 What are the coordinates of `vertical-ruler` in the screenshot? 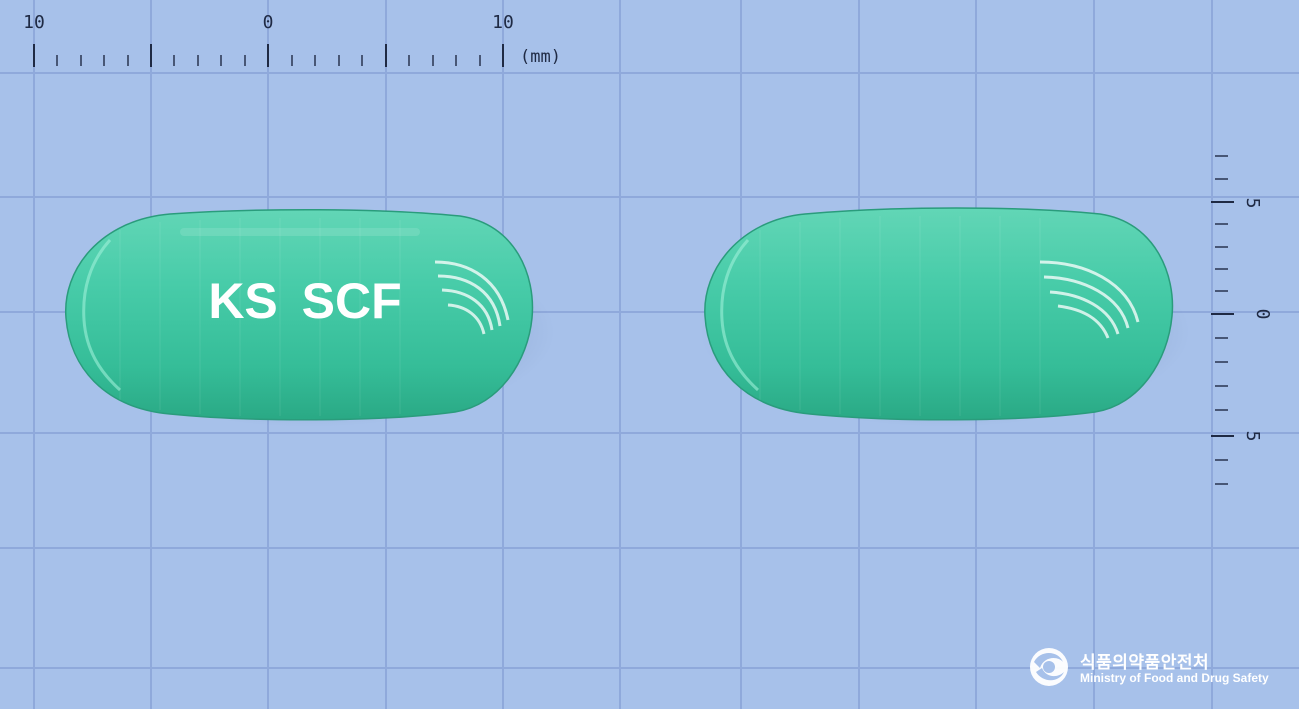 It's located at (1222, 320).